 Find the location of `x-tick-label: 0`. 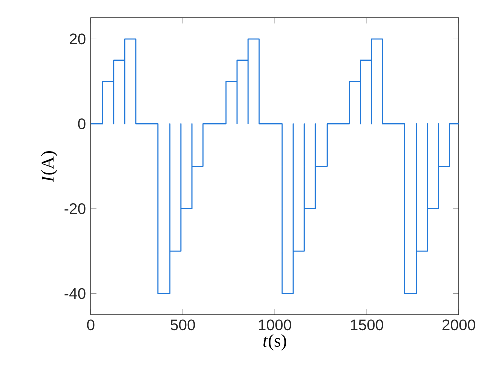

x-tick-label: 0 is located at coordinates (91, 325).